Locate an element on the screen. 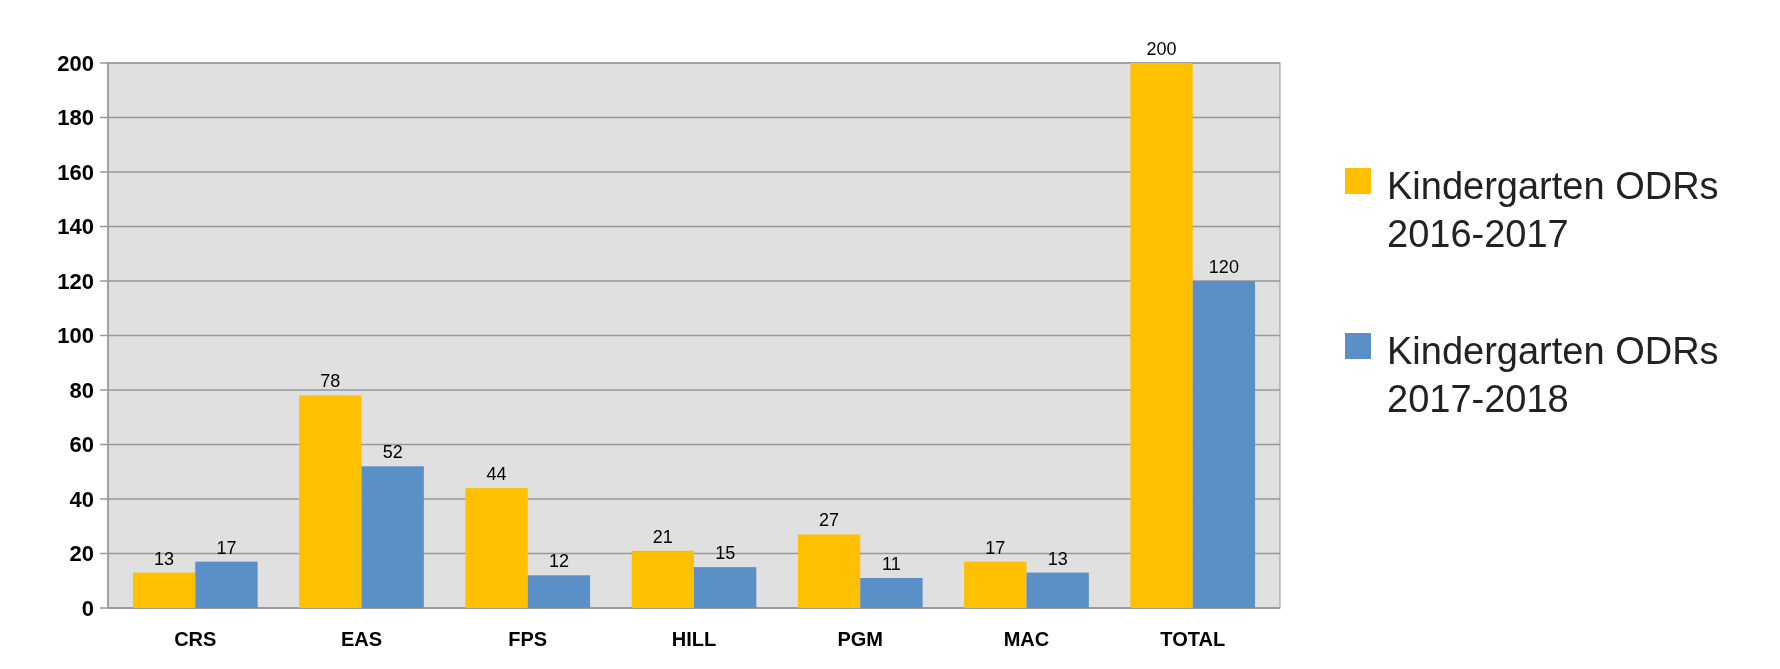  data-label: 200 is located at coordinates (1161, 49).